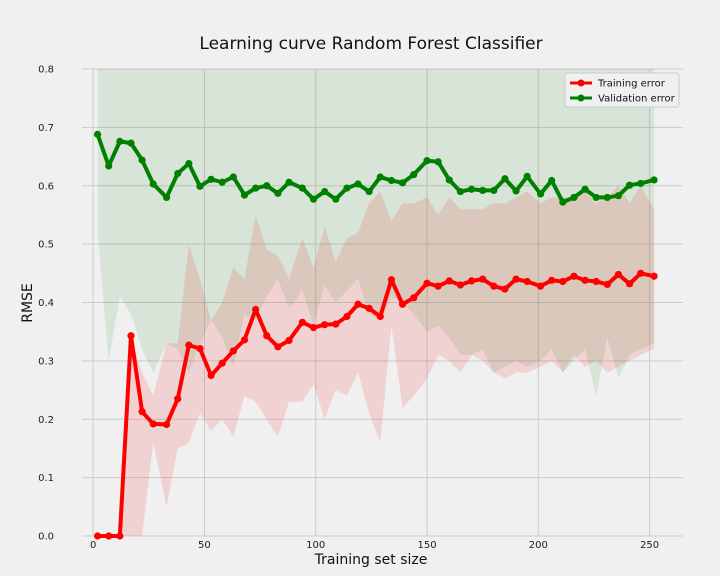 The height and width of the screenshot is (576, 720). I want to click on legend: Training error Validation error, so click(622, 90).